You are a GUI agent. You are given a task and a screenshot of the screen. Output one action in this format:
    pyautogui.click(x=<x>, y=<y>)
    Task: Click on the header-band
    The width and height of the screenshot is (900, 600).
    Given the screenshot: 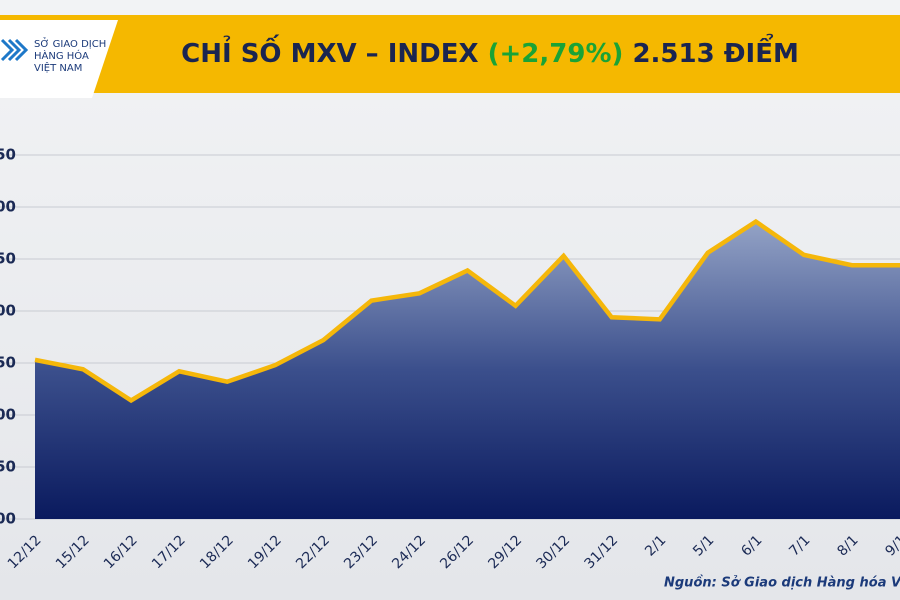 What is the action you would take?
    pyautogui.click(x=450, y=54)
    